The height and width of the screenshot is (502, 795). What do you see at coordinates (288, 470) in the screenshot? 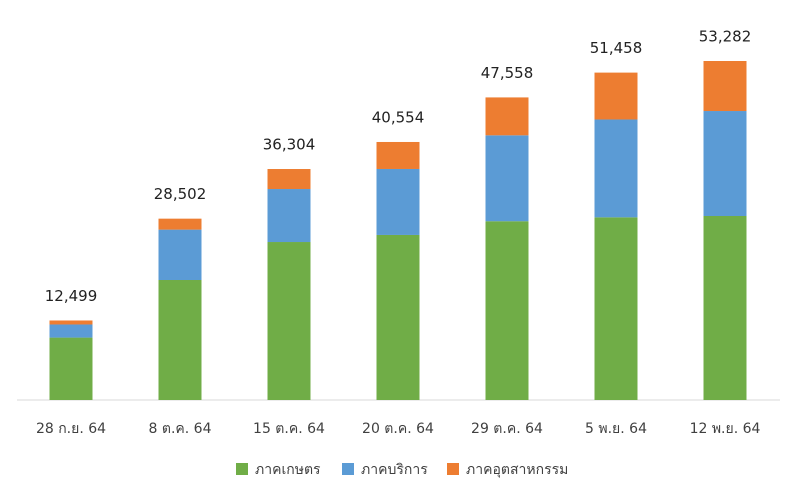
I see `legend-label: ภาคเกษตร` at bounding box center [288, 470].